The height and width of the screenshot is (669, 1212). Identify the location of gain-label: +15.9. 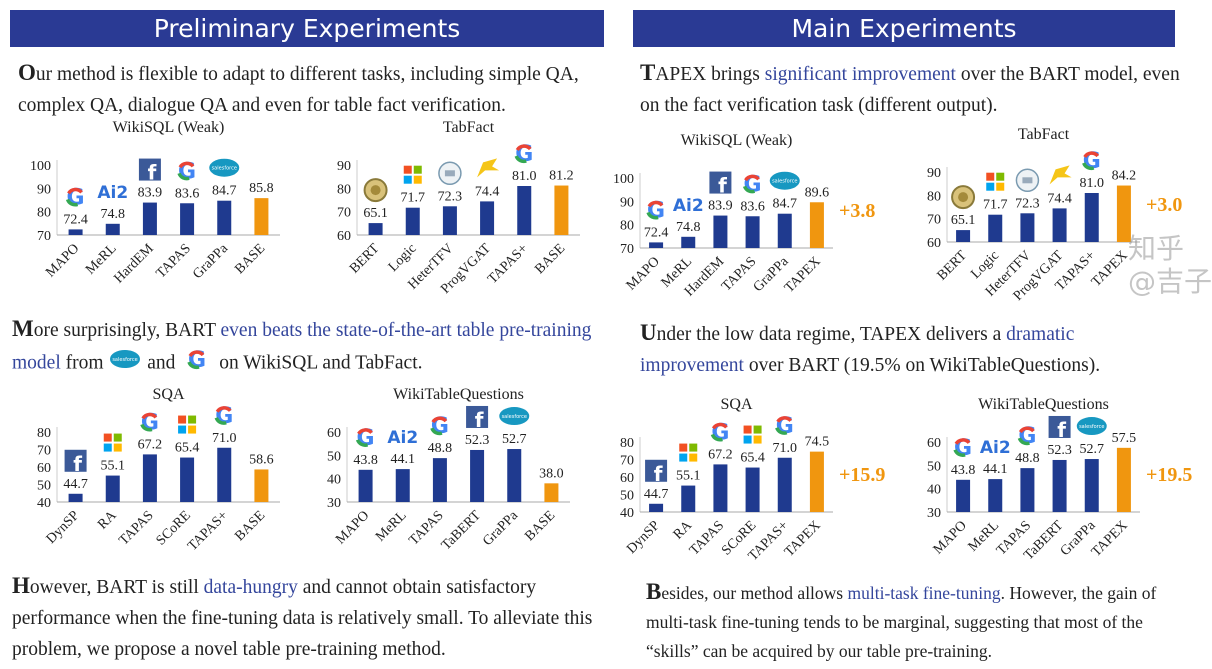
(862, 475).